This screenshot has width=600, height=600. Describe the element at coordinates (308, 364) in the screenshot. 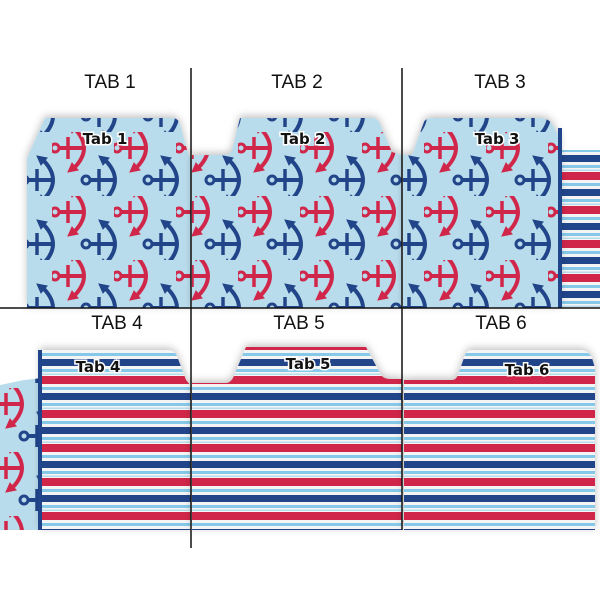

I see `tab-label: Tab 5` at that location.